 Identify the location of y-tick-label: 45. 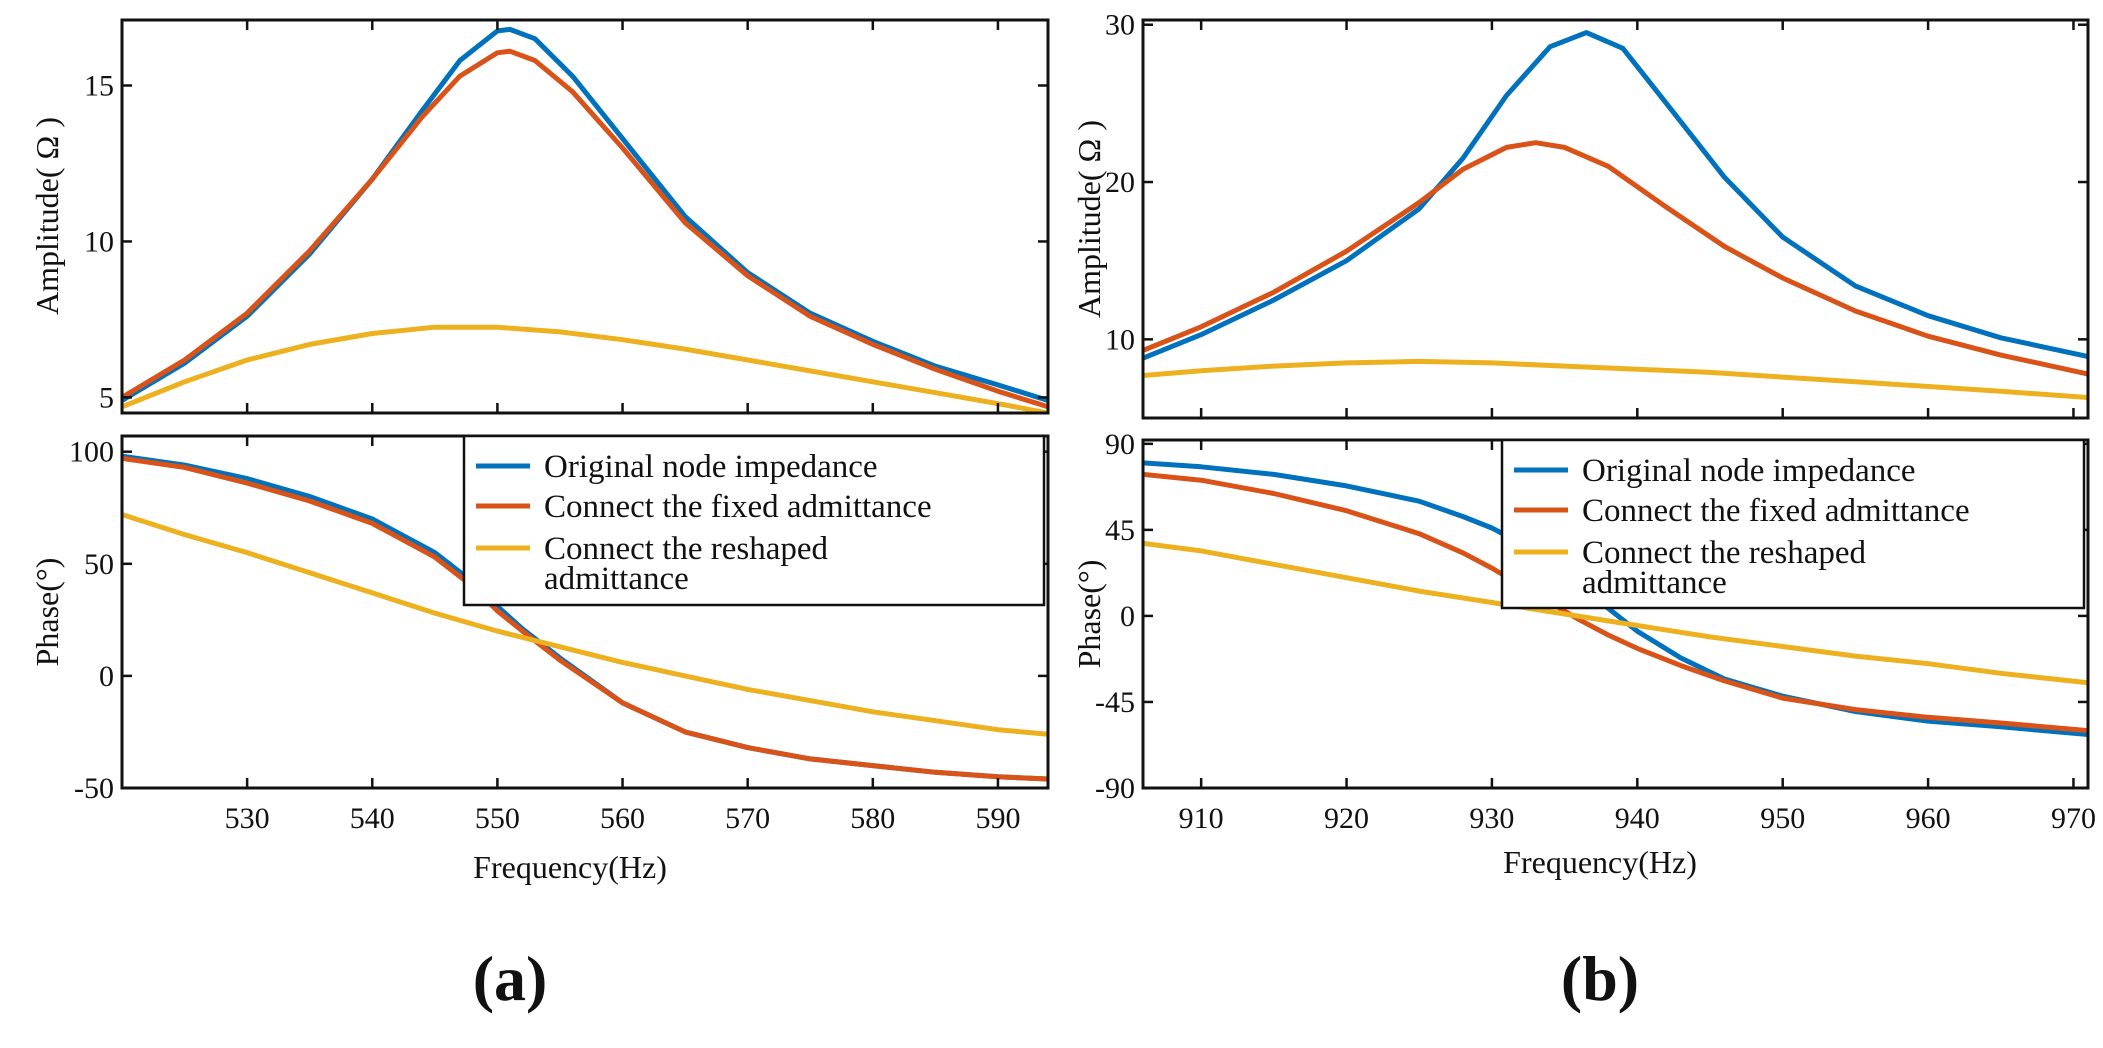
(1120, 530).